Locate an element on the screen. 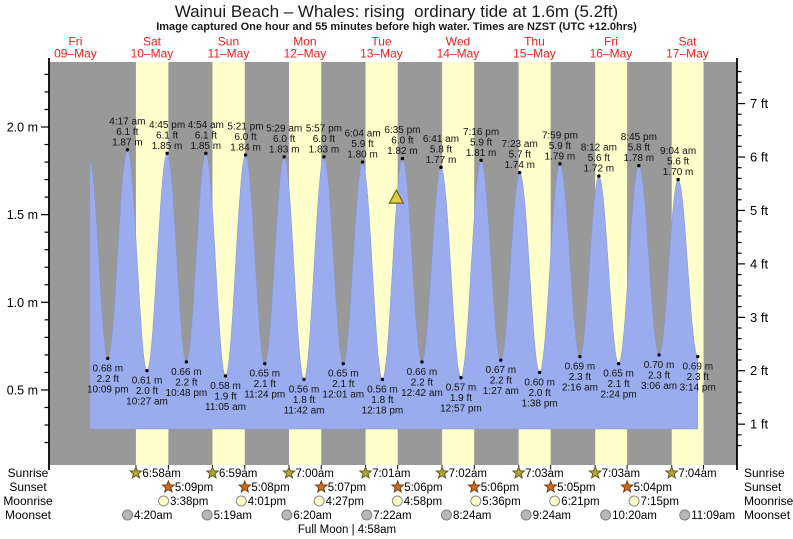 This screenshot has height=539, width=793. astro-event-time: 5:36pm is located at coordinates (501, 502).